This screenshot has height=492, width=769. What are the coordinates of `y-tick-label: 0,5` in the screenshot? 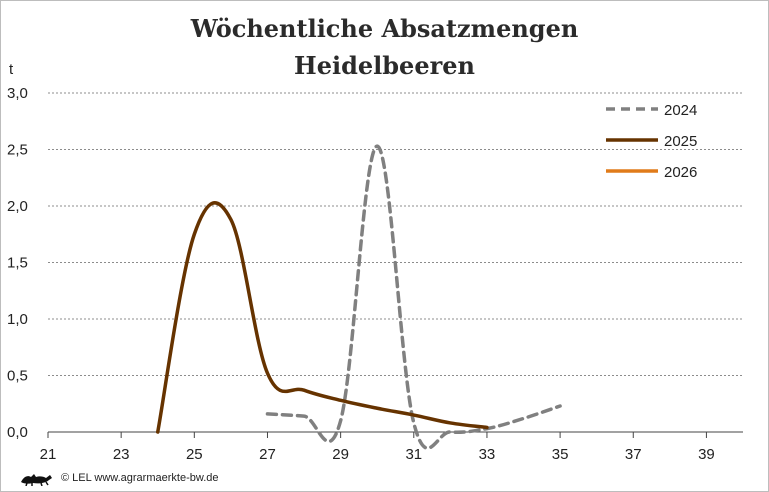 It's located at (17, 376).